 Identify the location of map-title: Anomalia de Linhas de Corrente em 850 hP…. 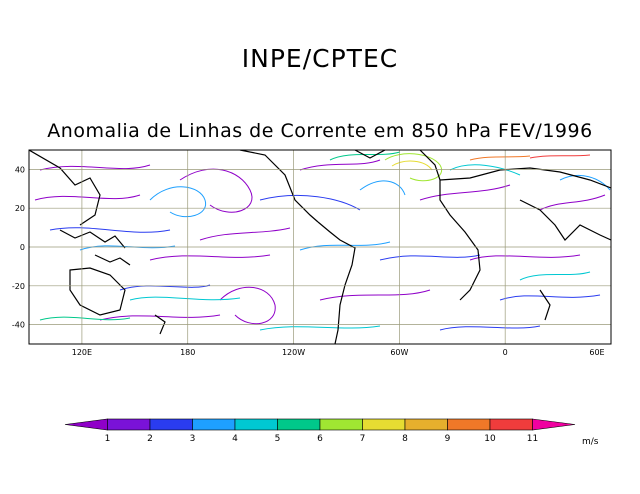
(320, 131).